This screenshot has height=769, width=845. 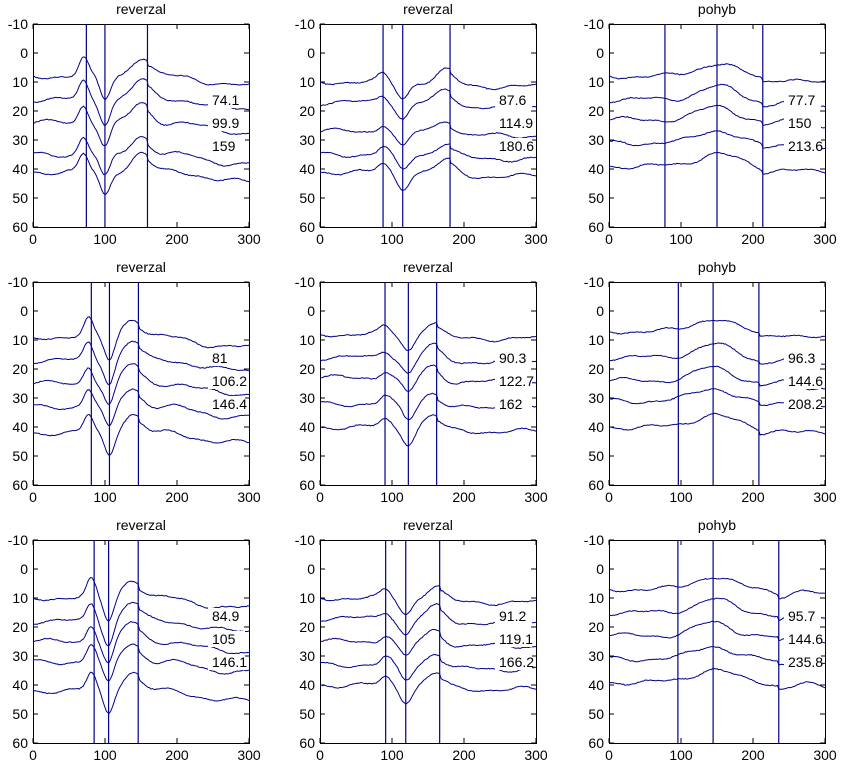 What do you see at coordinates (225, 616) in the screenshot?
I see `annotation-label: 84.9` at bounding box center [225, 616].